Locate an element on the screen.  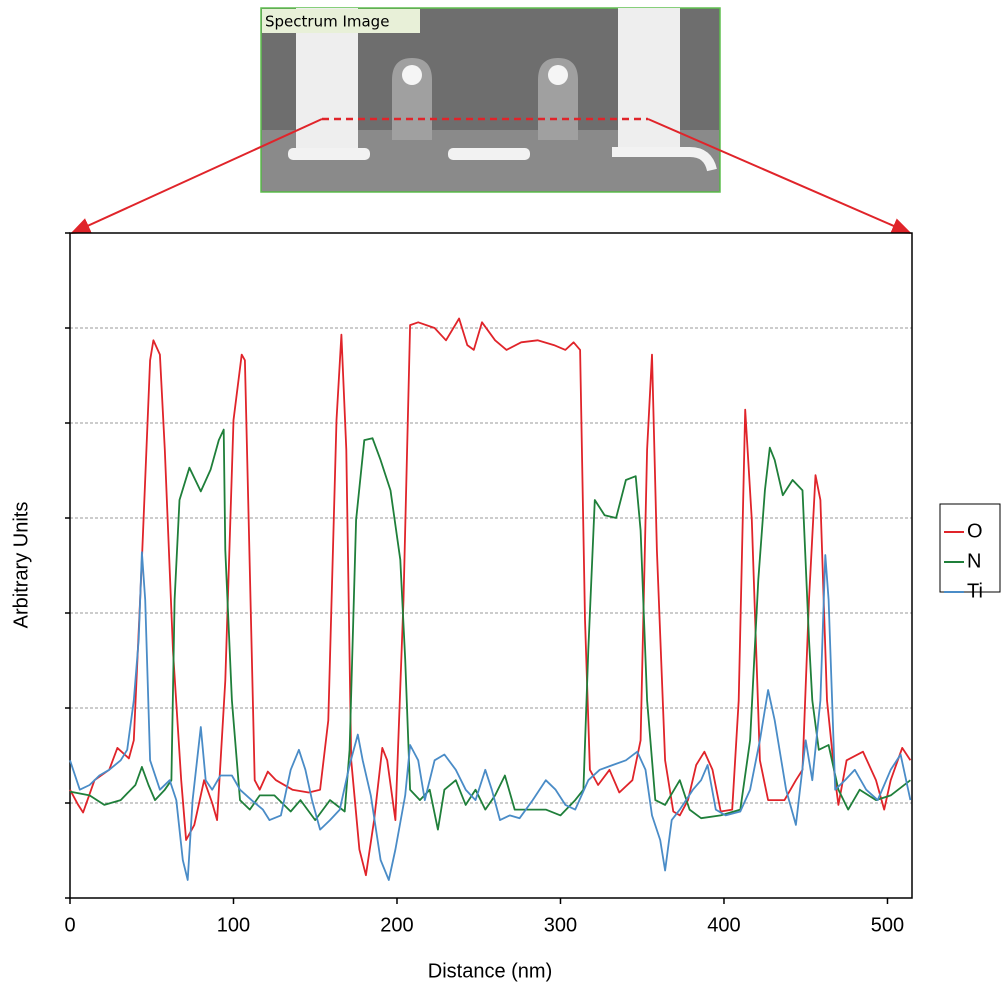
legend-label: O is located at coordinates (975, 531).